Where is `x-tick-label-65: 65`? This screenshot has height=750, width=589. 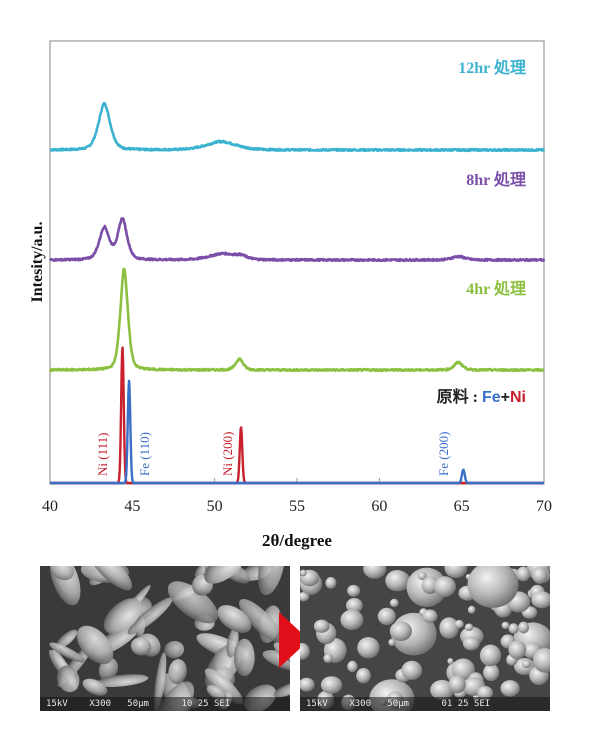 x-tick-label-65: 65 is located at coordinates (462, 506).